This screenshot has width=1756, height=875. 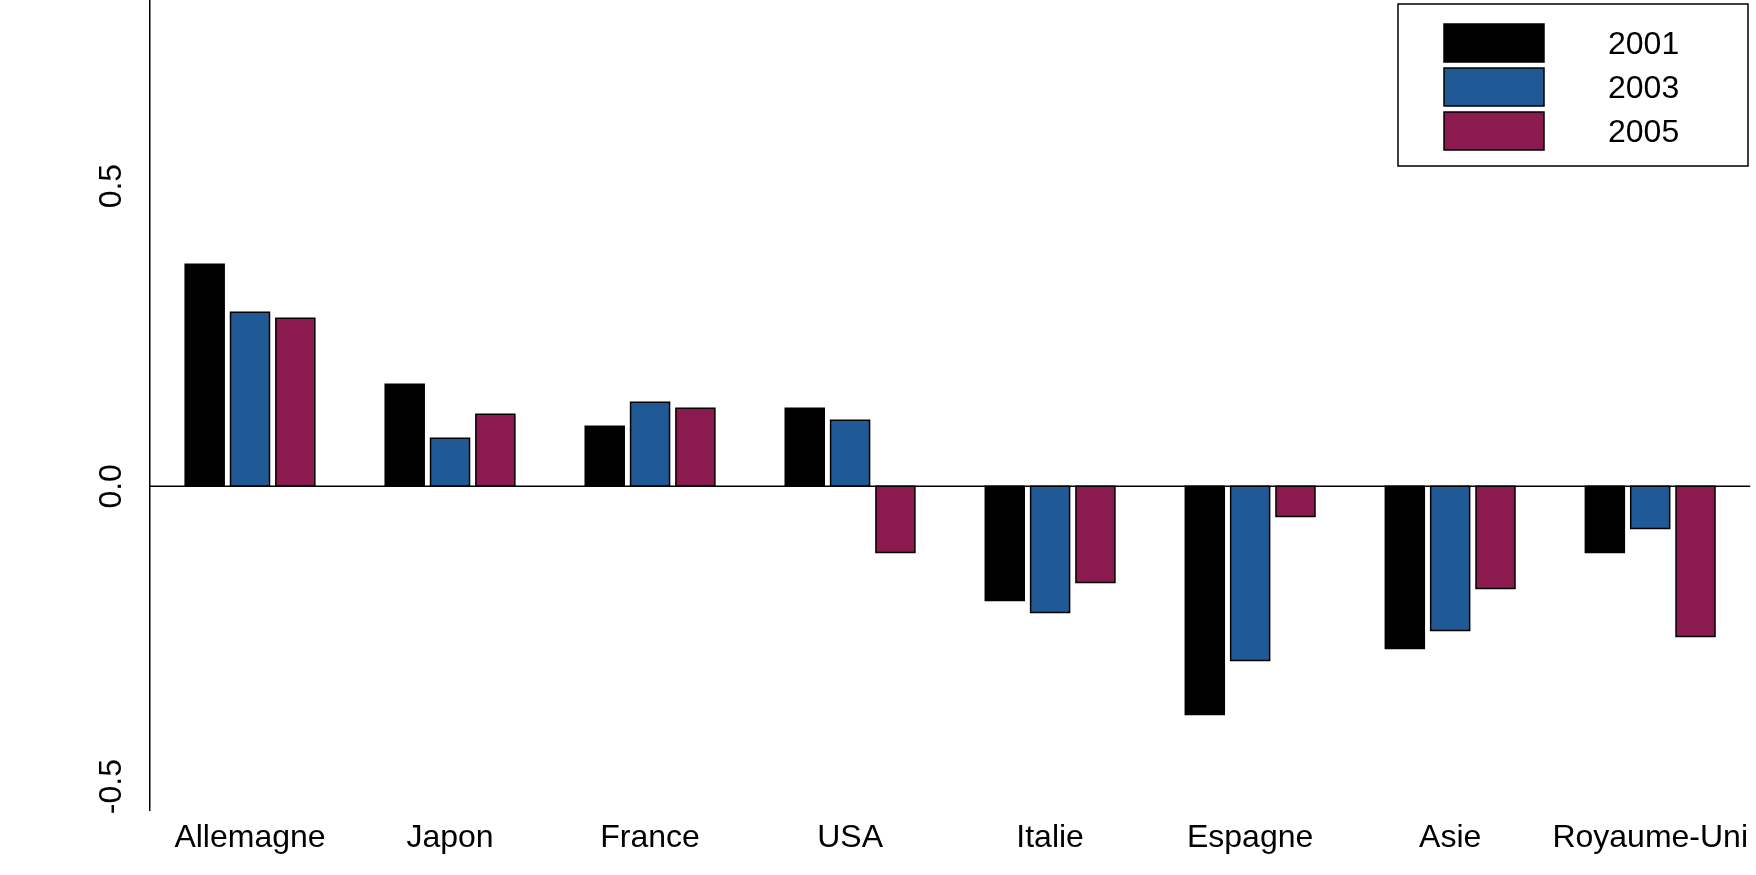 I want to click on legend-label: 2001, so click(x=1644, y=42).